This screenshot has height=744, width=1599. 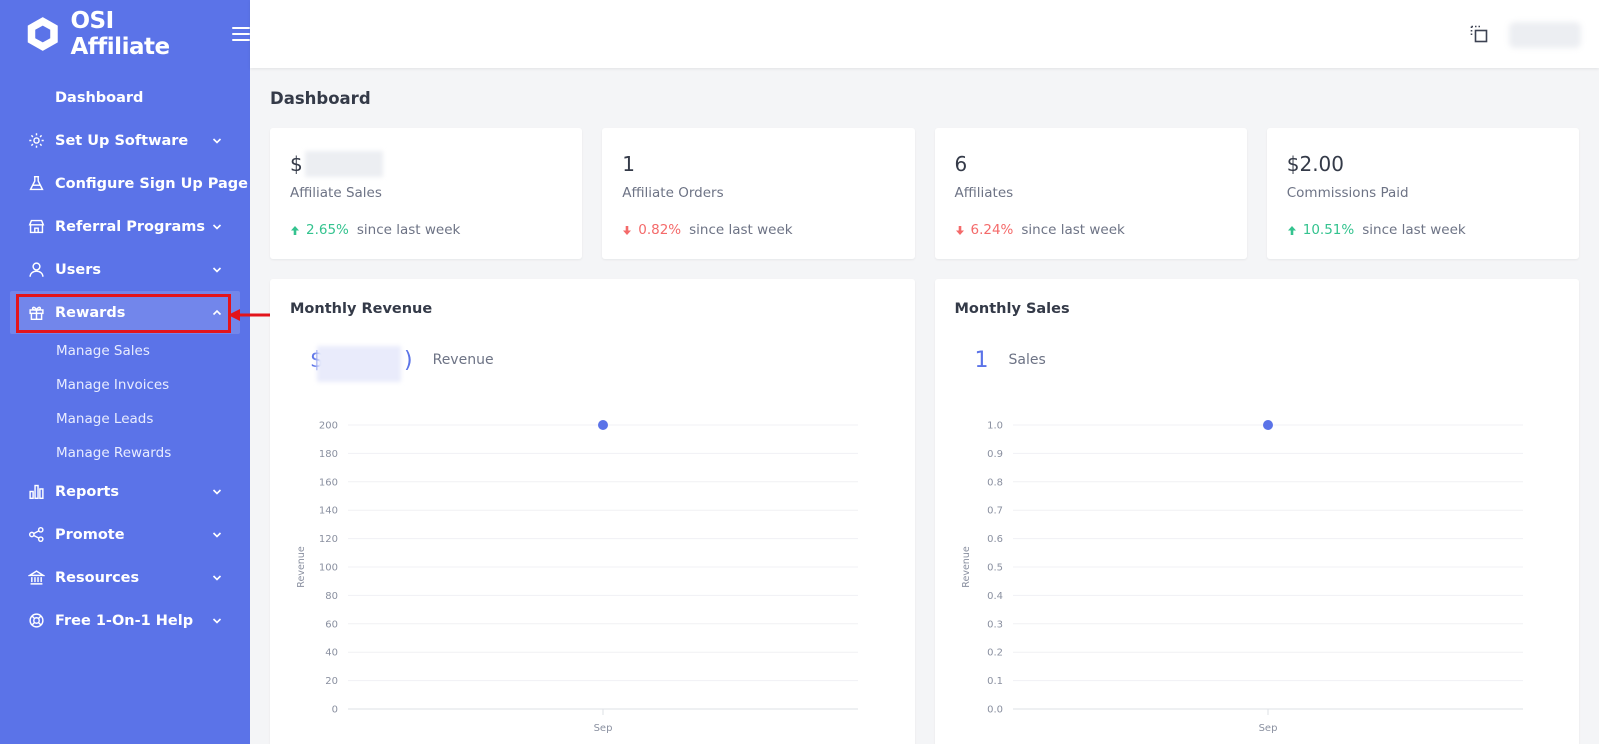 What do you see at coordinates (577, 577) in the screenshot?
I see `revenue-scatter-chart: 0 20 40 60 80 100 120 140 160 180 200 Sep Revenue` at bounding box center [577, 577].